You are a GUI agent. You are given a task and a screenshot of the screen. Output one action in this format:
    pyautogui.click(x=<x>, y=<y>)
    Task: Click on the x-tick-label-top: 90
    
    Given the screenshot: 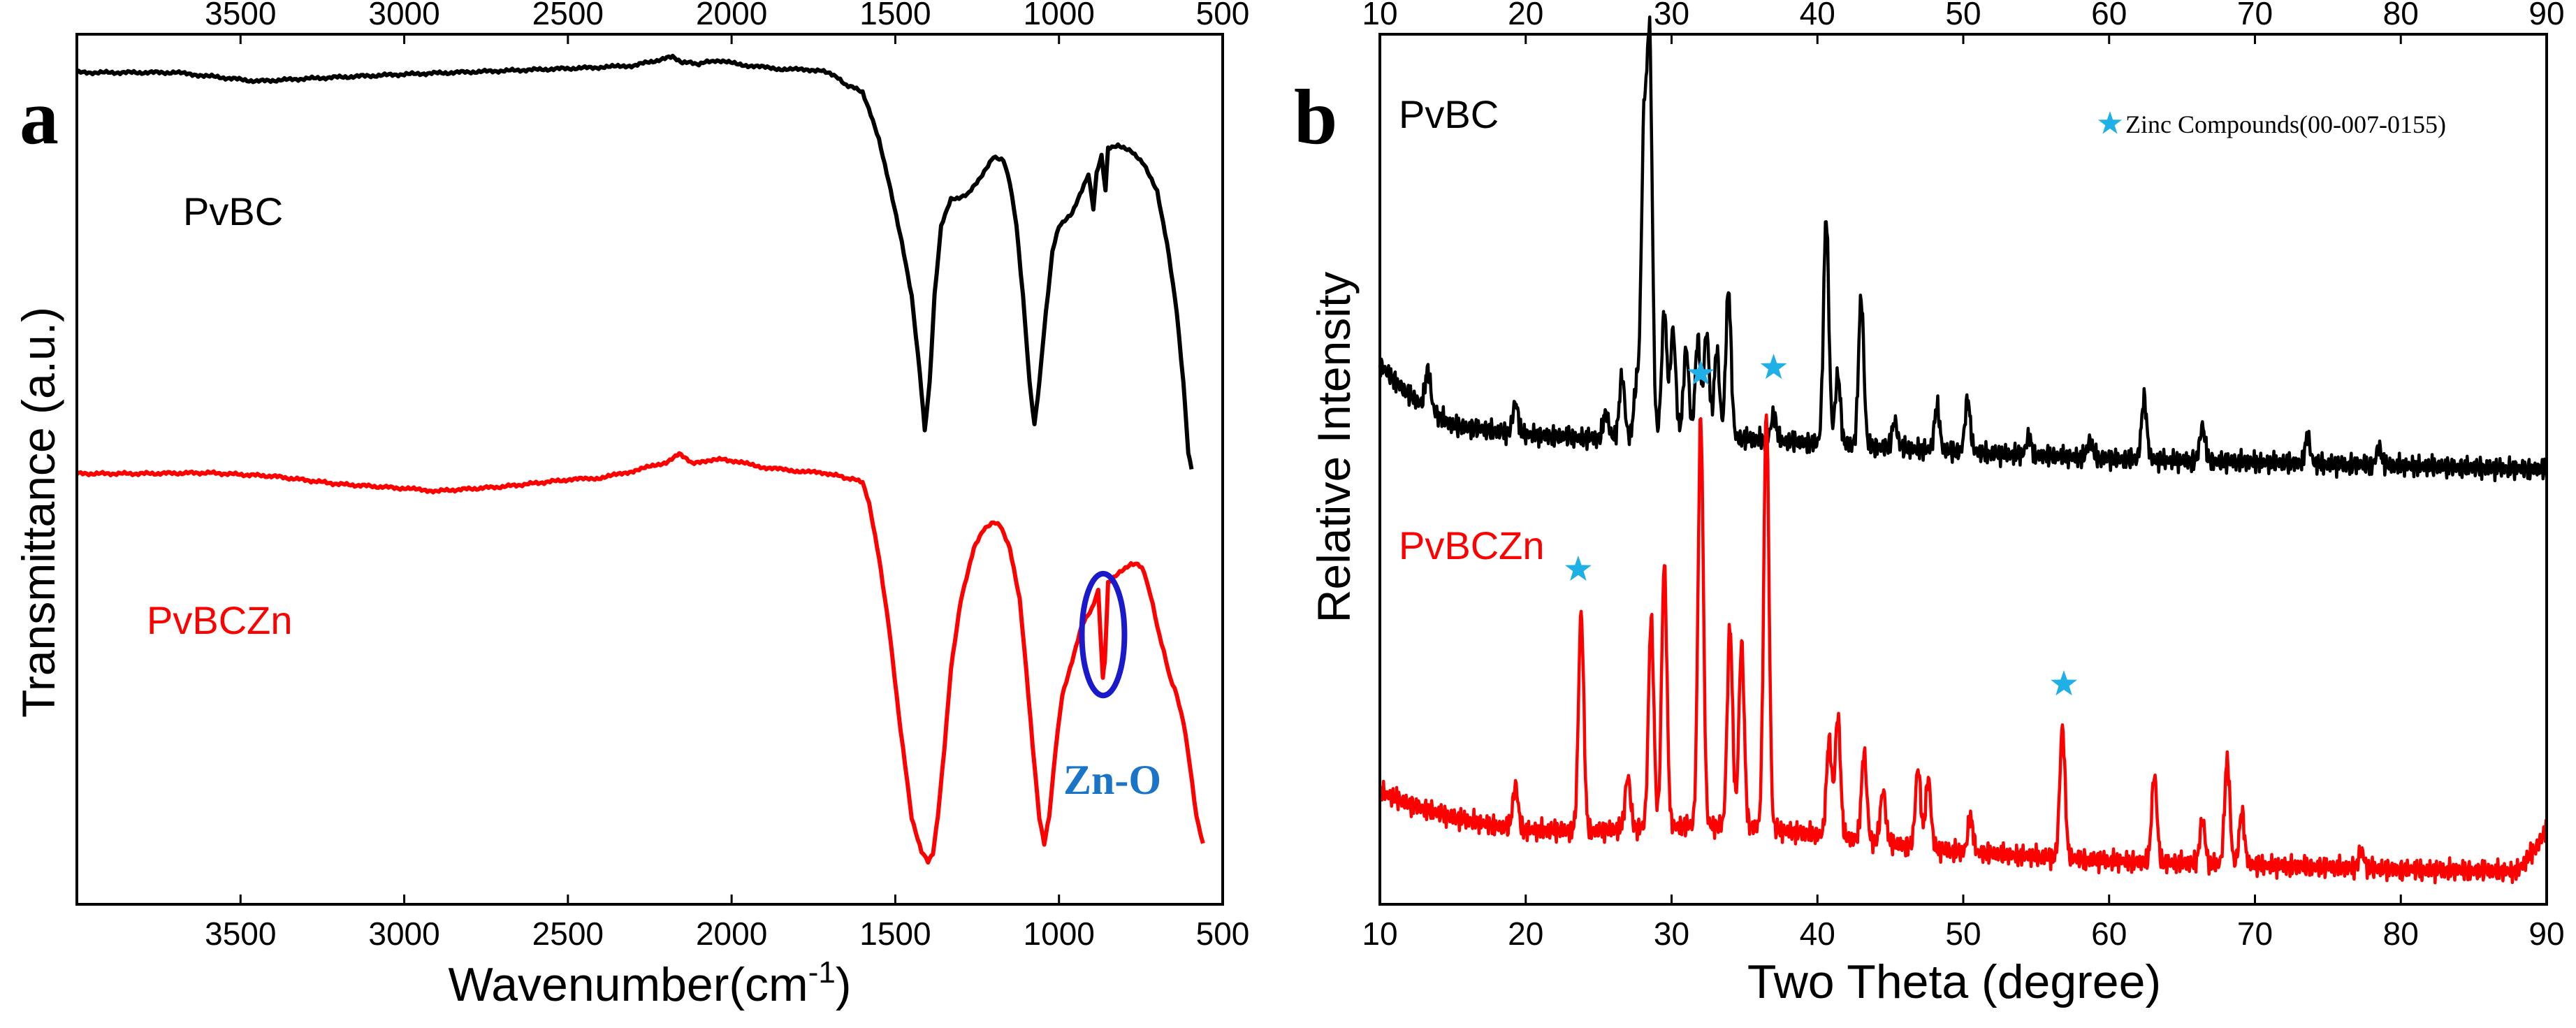 What is the action you would take?
    pyautogui.click(x=2546, y=15)
    